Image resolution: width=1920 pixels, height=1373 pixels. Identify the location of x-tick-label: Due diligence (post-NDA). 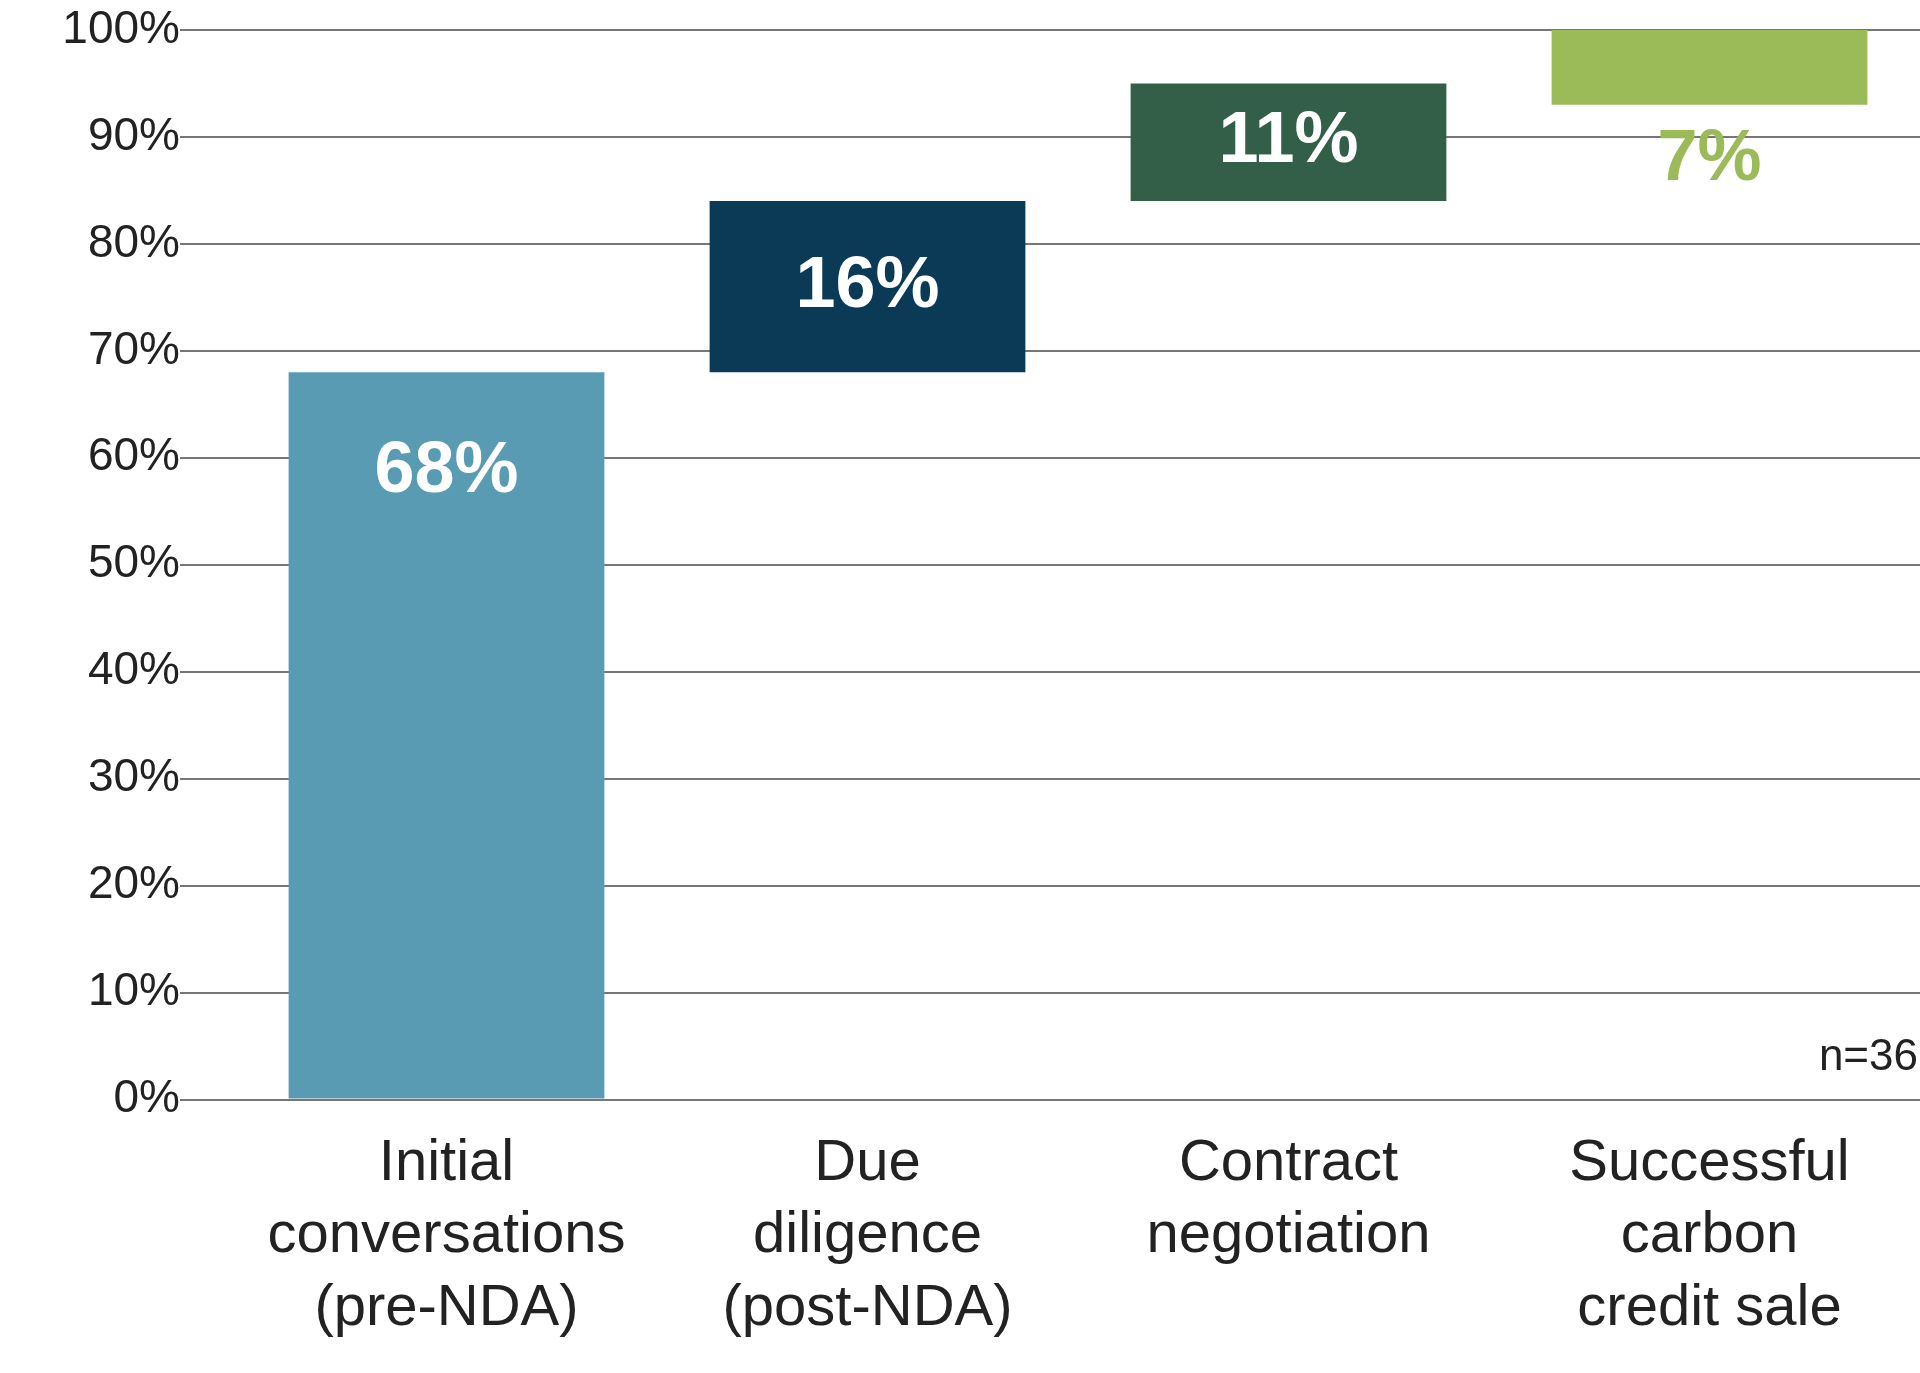
(867, 1231).